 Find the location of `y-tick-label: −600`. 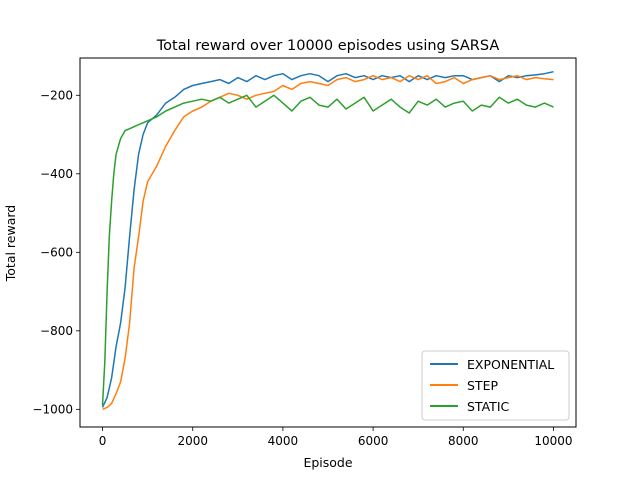

y-tick-label: −600 is located at coordinates (56, 252).